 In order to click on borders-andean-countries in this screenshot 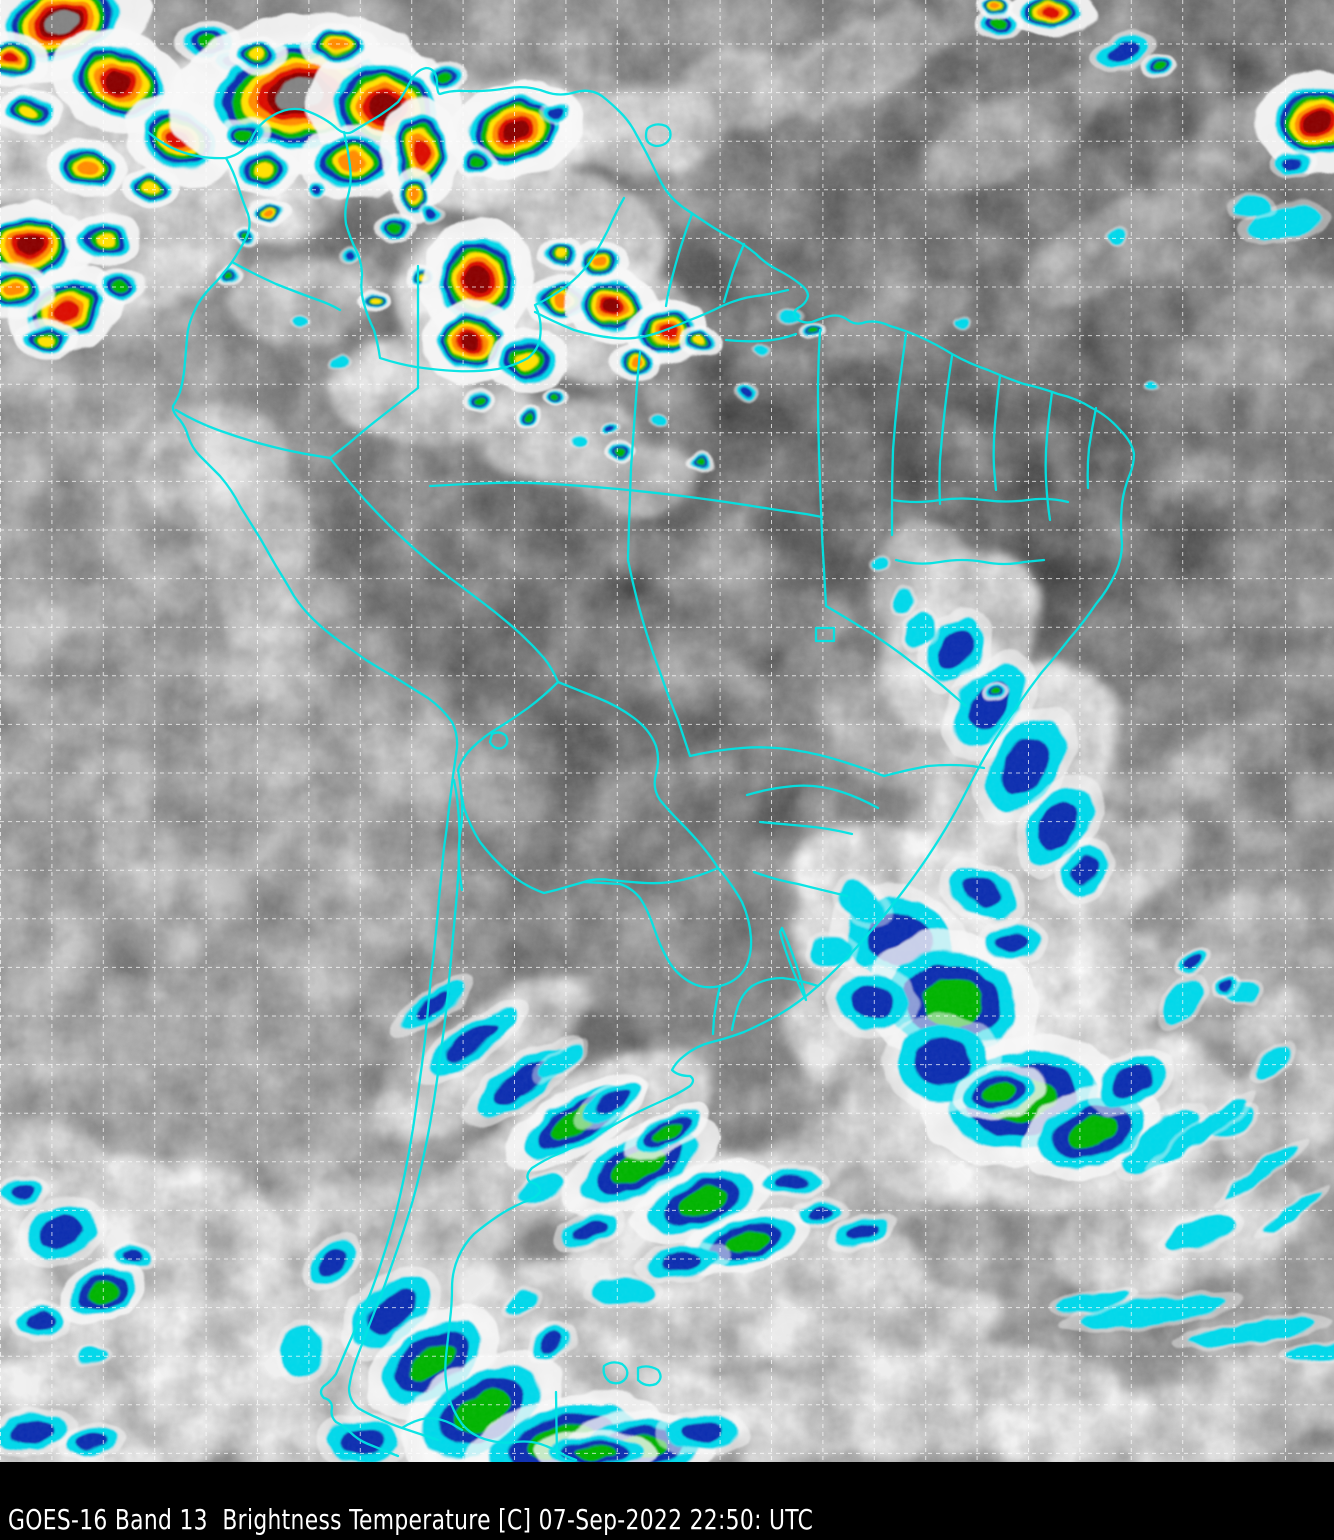, I will do `click(367, 576)`.